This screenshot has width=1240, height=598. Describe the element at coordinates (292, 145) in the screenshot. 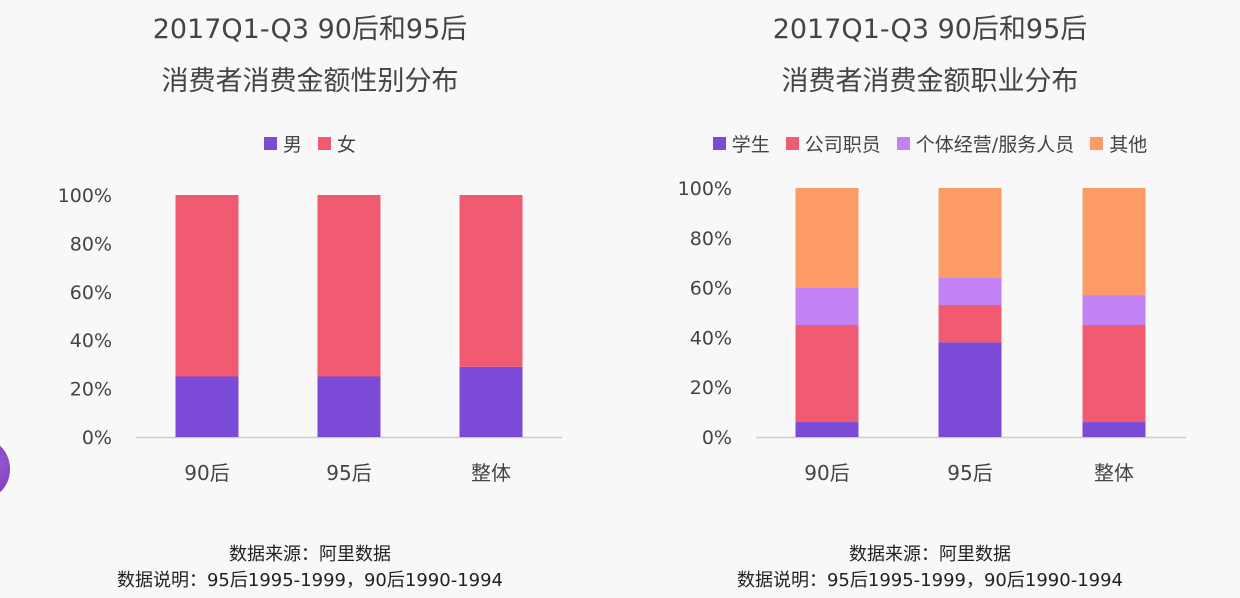

I see `legend-label: 男` at that location.